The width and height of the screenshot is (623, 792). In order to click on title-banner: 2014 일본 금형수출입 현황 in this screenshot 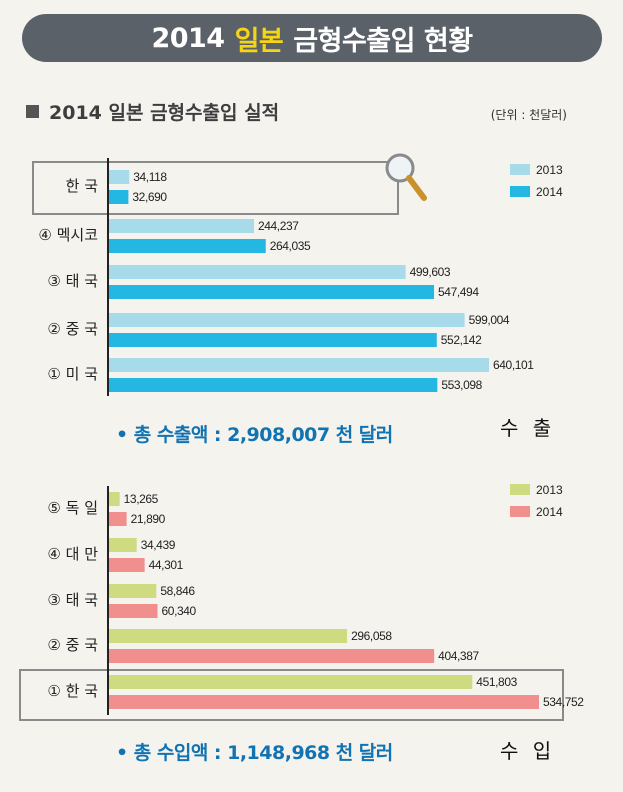, I will do `click(312, 38)`.